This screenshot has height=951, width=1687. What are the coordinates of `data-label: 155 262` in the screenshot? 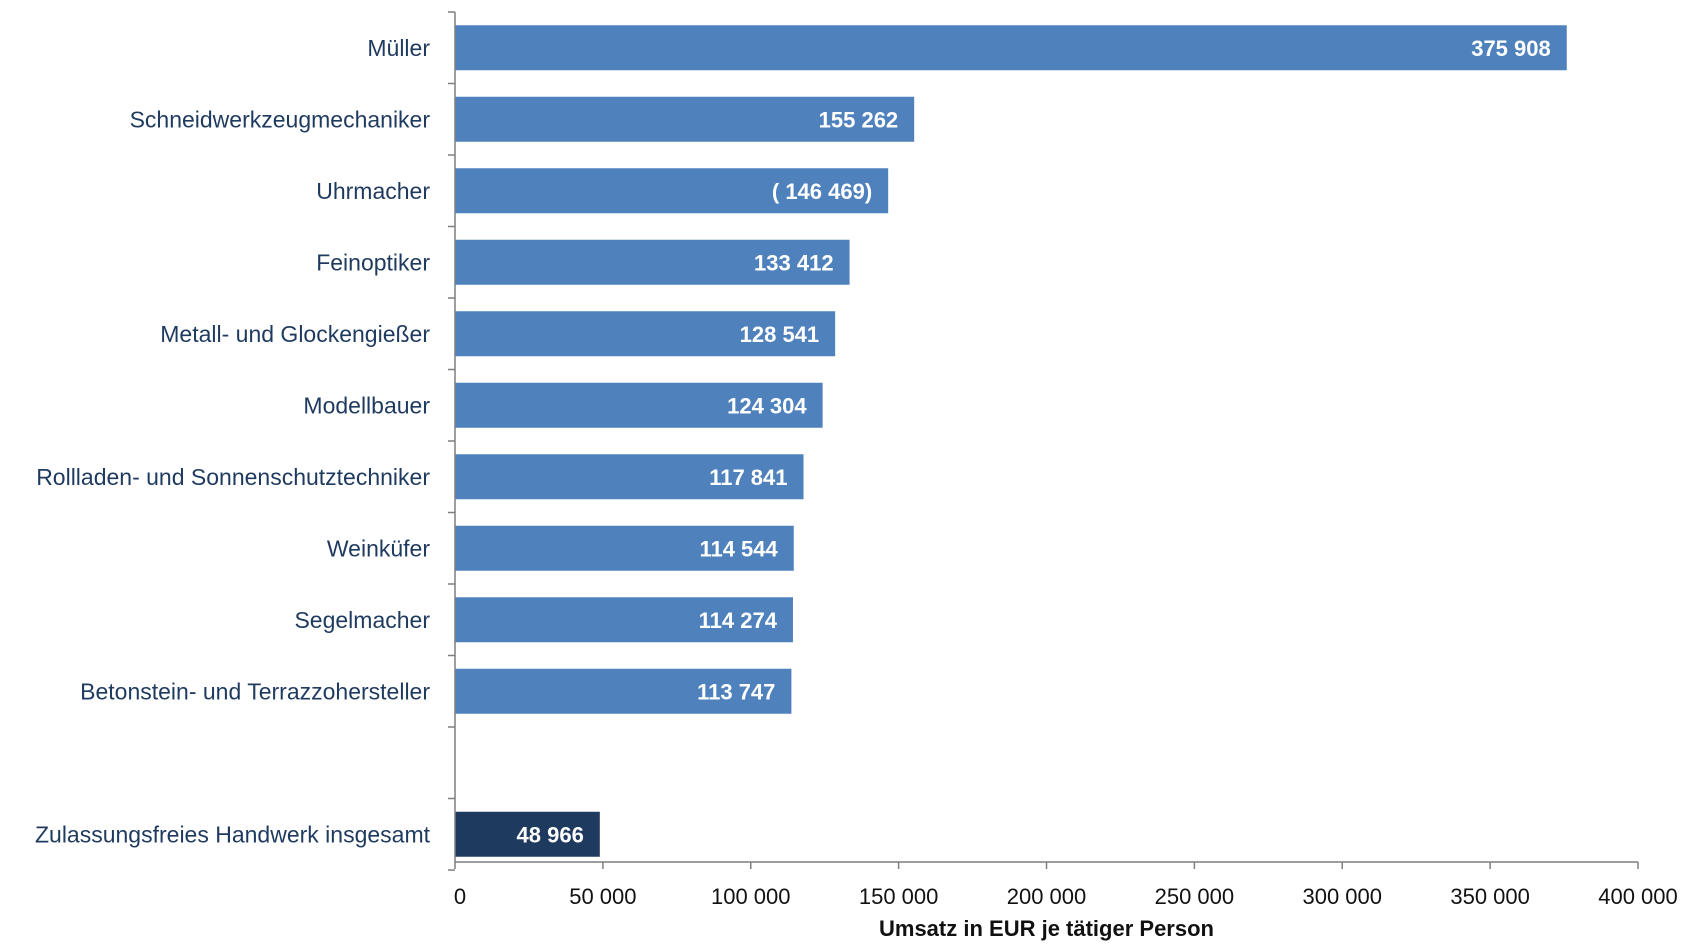 It's located at (859, 119).